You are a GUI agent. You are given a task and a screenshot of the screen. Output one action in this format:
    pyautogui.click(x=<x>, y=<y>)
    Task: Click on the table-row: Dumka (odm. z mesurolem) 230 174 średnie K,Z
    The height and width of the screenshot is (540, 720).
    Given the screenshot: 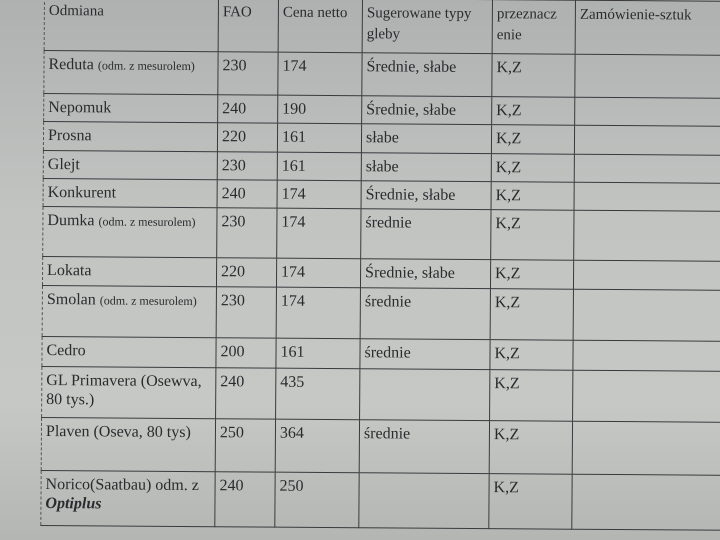 What is the action you would take?
    pyautogui.click(x=381, y=234)
    